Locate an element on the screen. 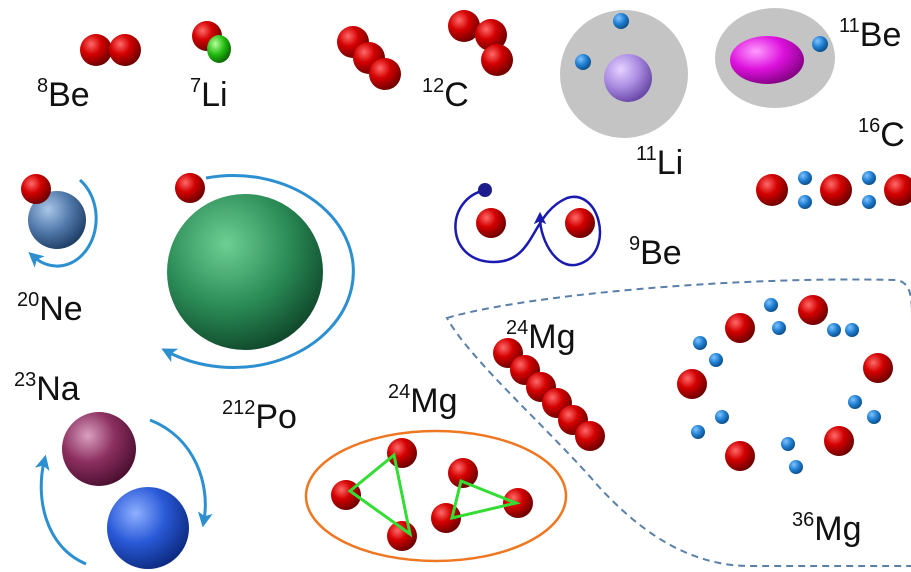  po212-alpha-plus-core is located at coordinates (258, 271).